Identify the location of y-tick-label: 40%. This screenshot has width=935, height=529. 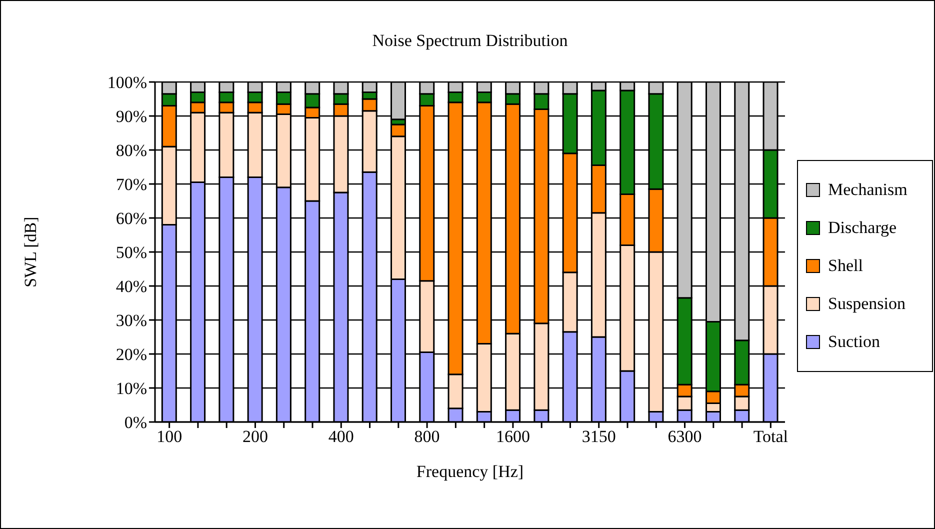
(131, 286).